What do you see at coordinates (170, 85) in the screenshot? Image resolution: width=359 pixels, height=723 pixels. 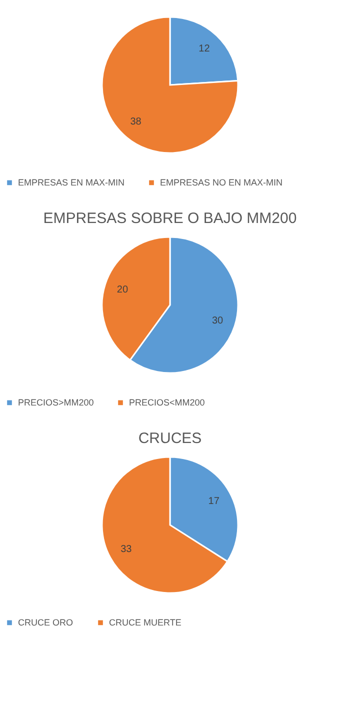 I see `pie-slice` at bounding box center [170, 85].